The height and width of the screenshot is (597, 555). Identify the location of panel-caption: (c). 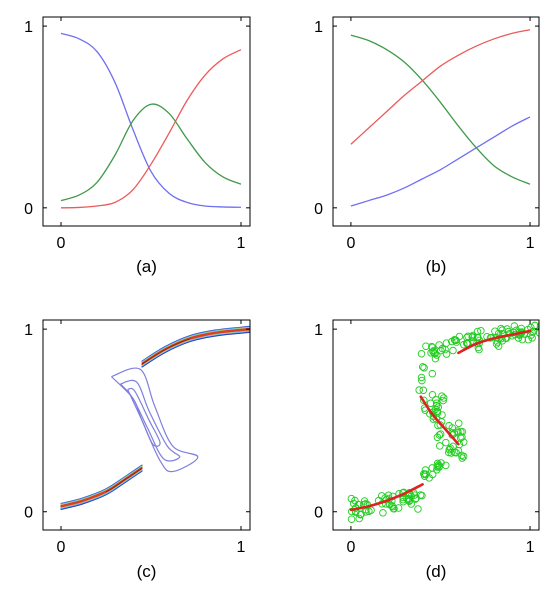
(147, 571).